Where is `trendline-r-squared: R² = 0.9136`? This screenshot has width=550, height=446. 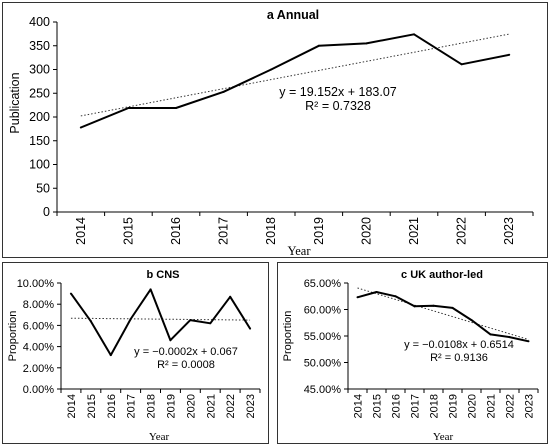 trendline-r-squared: R² = 0.9136 is located at coordinates (459, 358).